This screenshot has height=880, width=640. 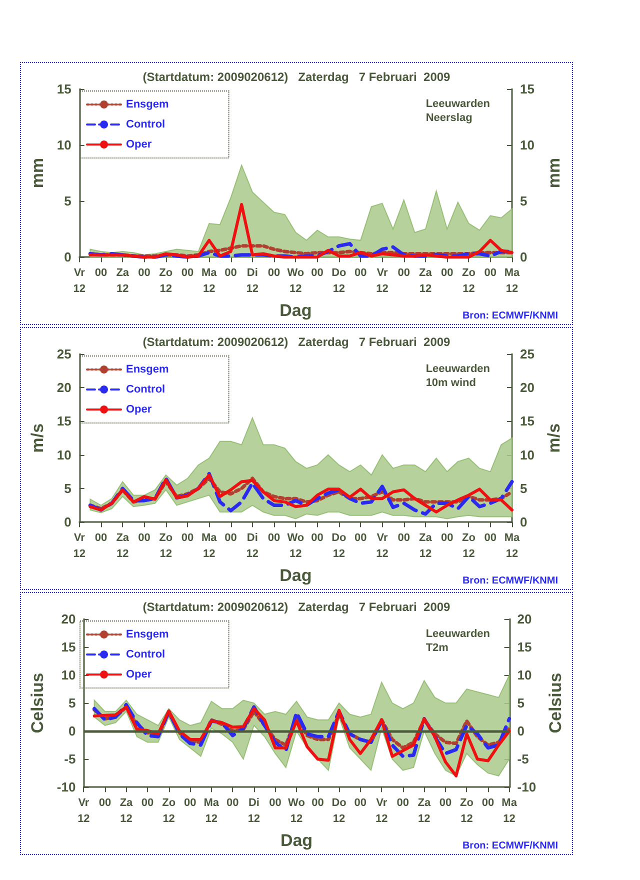 I want to click on y-axis-title: m/s, so click(x=37, y=438).